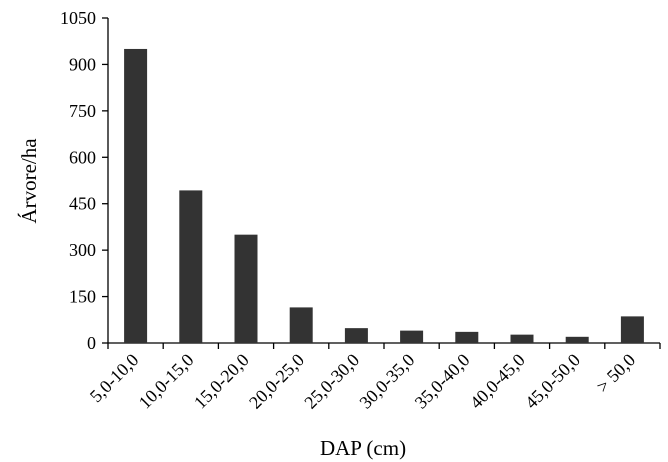  What do you see at coordinates (386, 381) in the screenshot?
I see `x-tick-label: 30,0-35,0` at bounding box center [386, 381].